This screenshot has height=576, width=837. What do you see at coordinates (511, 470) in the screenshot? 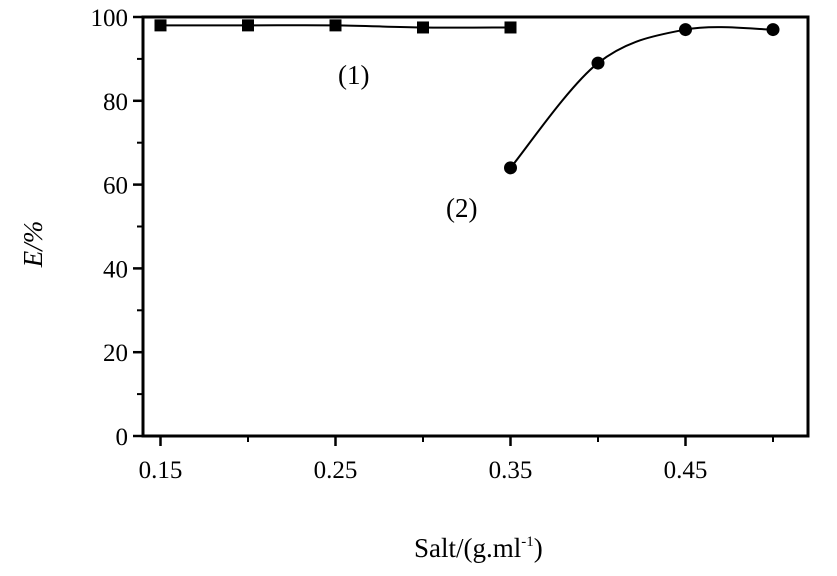
I see `x-tick-label: 0.35` at bounding box center [511, 470].